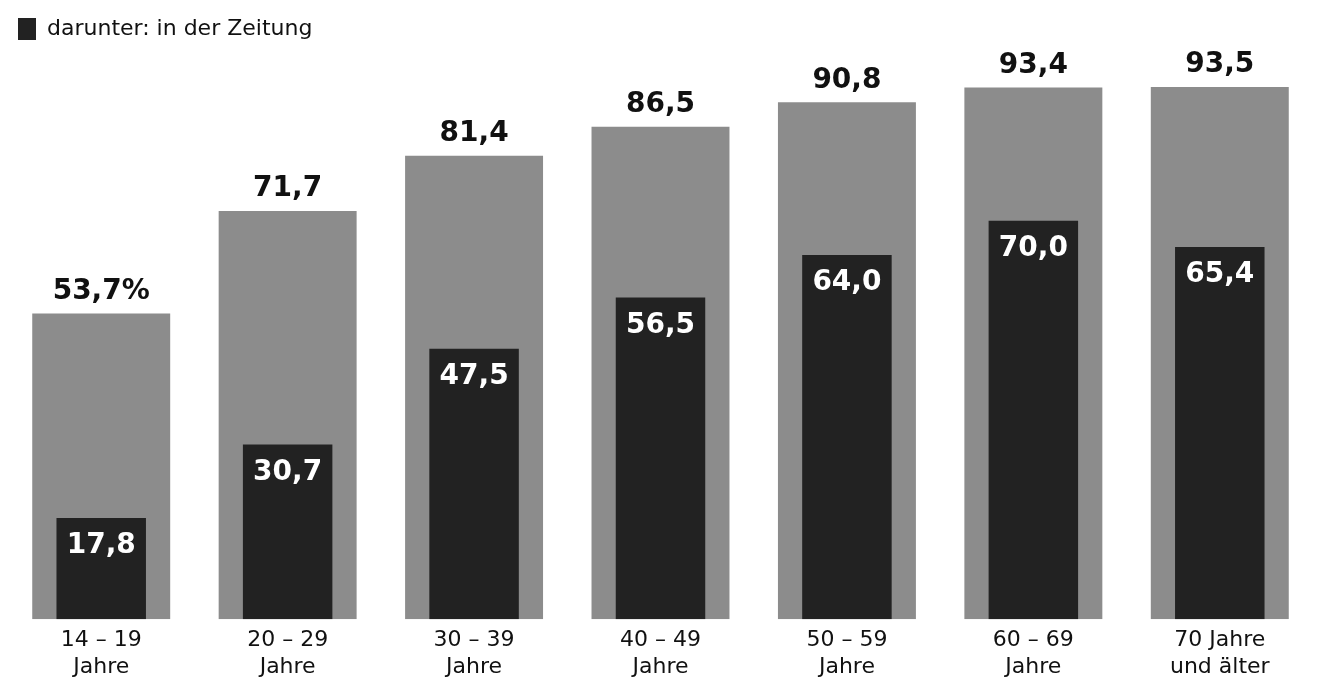 The image size is (1321, 696). What do you see at coordinates (660, 323) in the screenshot?
I see `data-label: 56,5` at bounding box center [660, 323].